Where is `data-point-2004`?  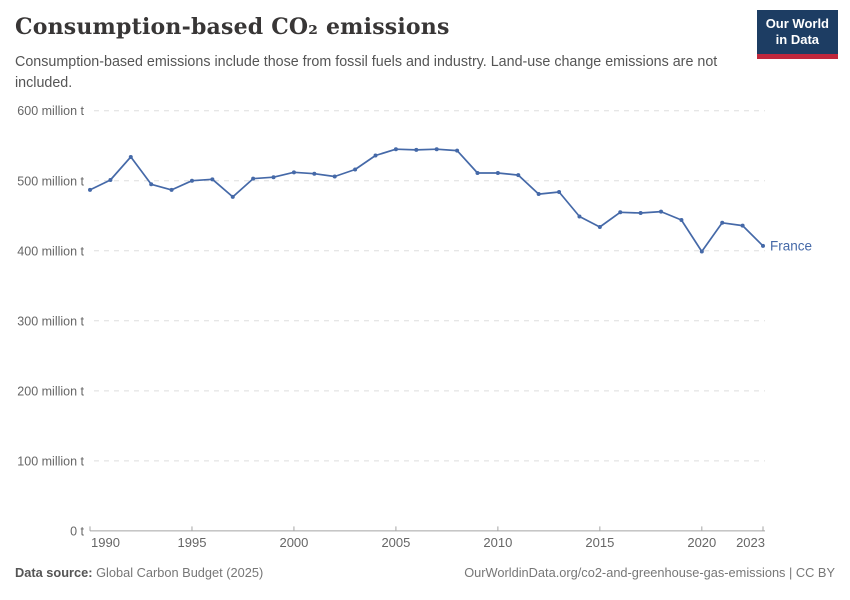
data-point-2004 is located at coordinates (375, 155).